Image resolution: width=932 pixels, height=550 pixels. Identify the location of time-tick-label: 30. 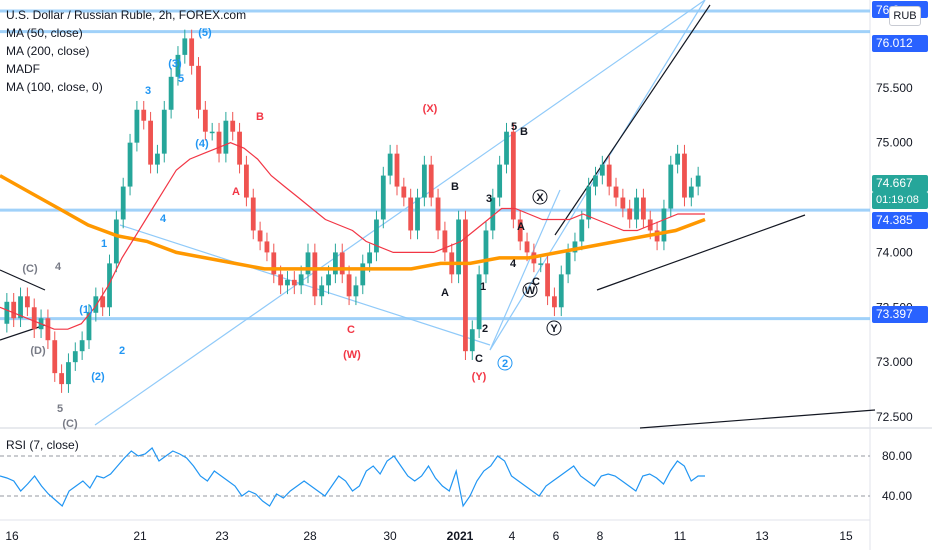
(390, 536).